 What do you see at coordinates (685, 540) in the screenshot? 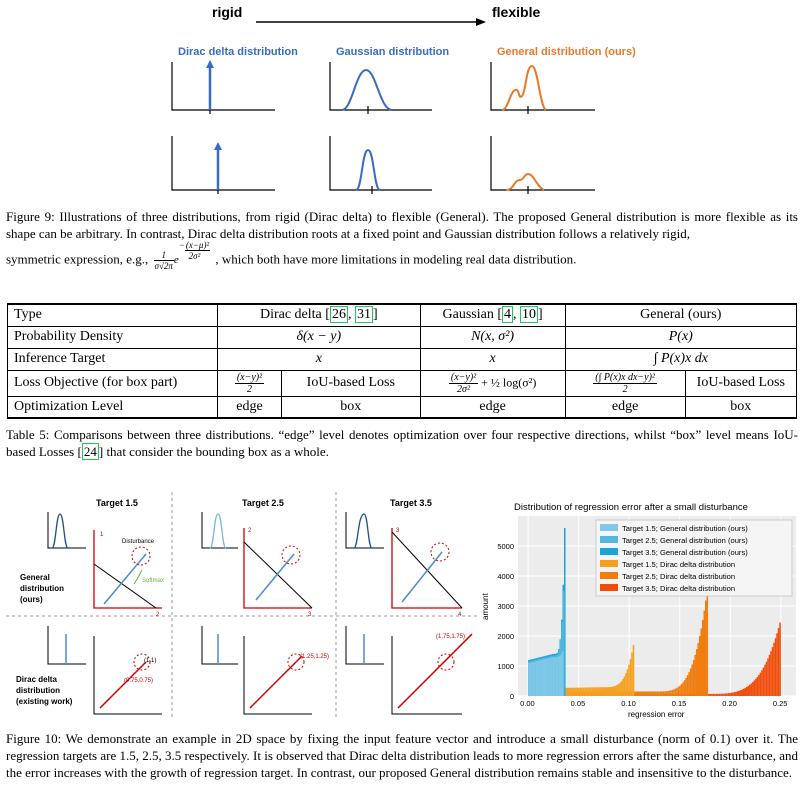
I see `legend-entry: Target 2.5; General distribution (ours)` at bounding box center [685, 540].